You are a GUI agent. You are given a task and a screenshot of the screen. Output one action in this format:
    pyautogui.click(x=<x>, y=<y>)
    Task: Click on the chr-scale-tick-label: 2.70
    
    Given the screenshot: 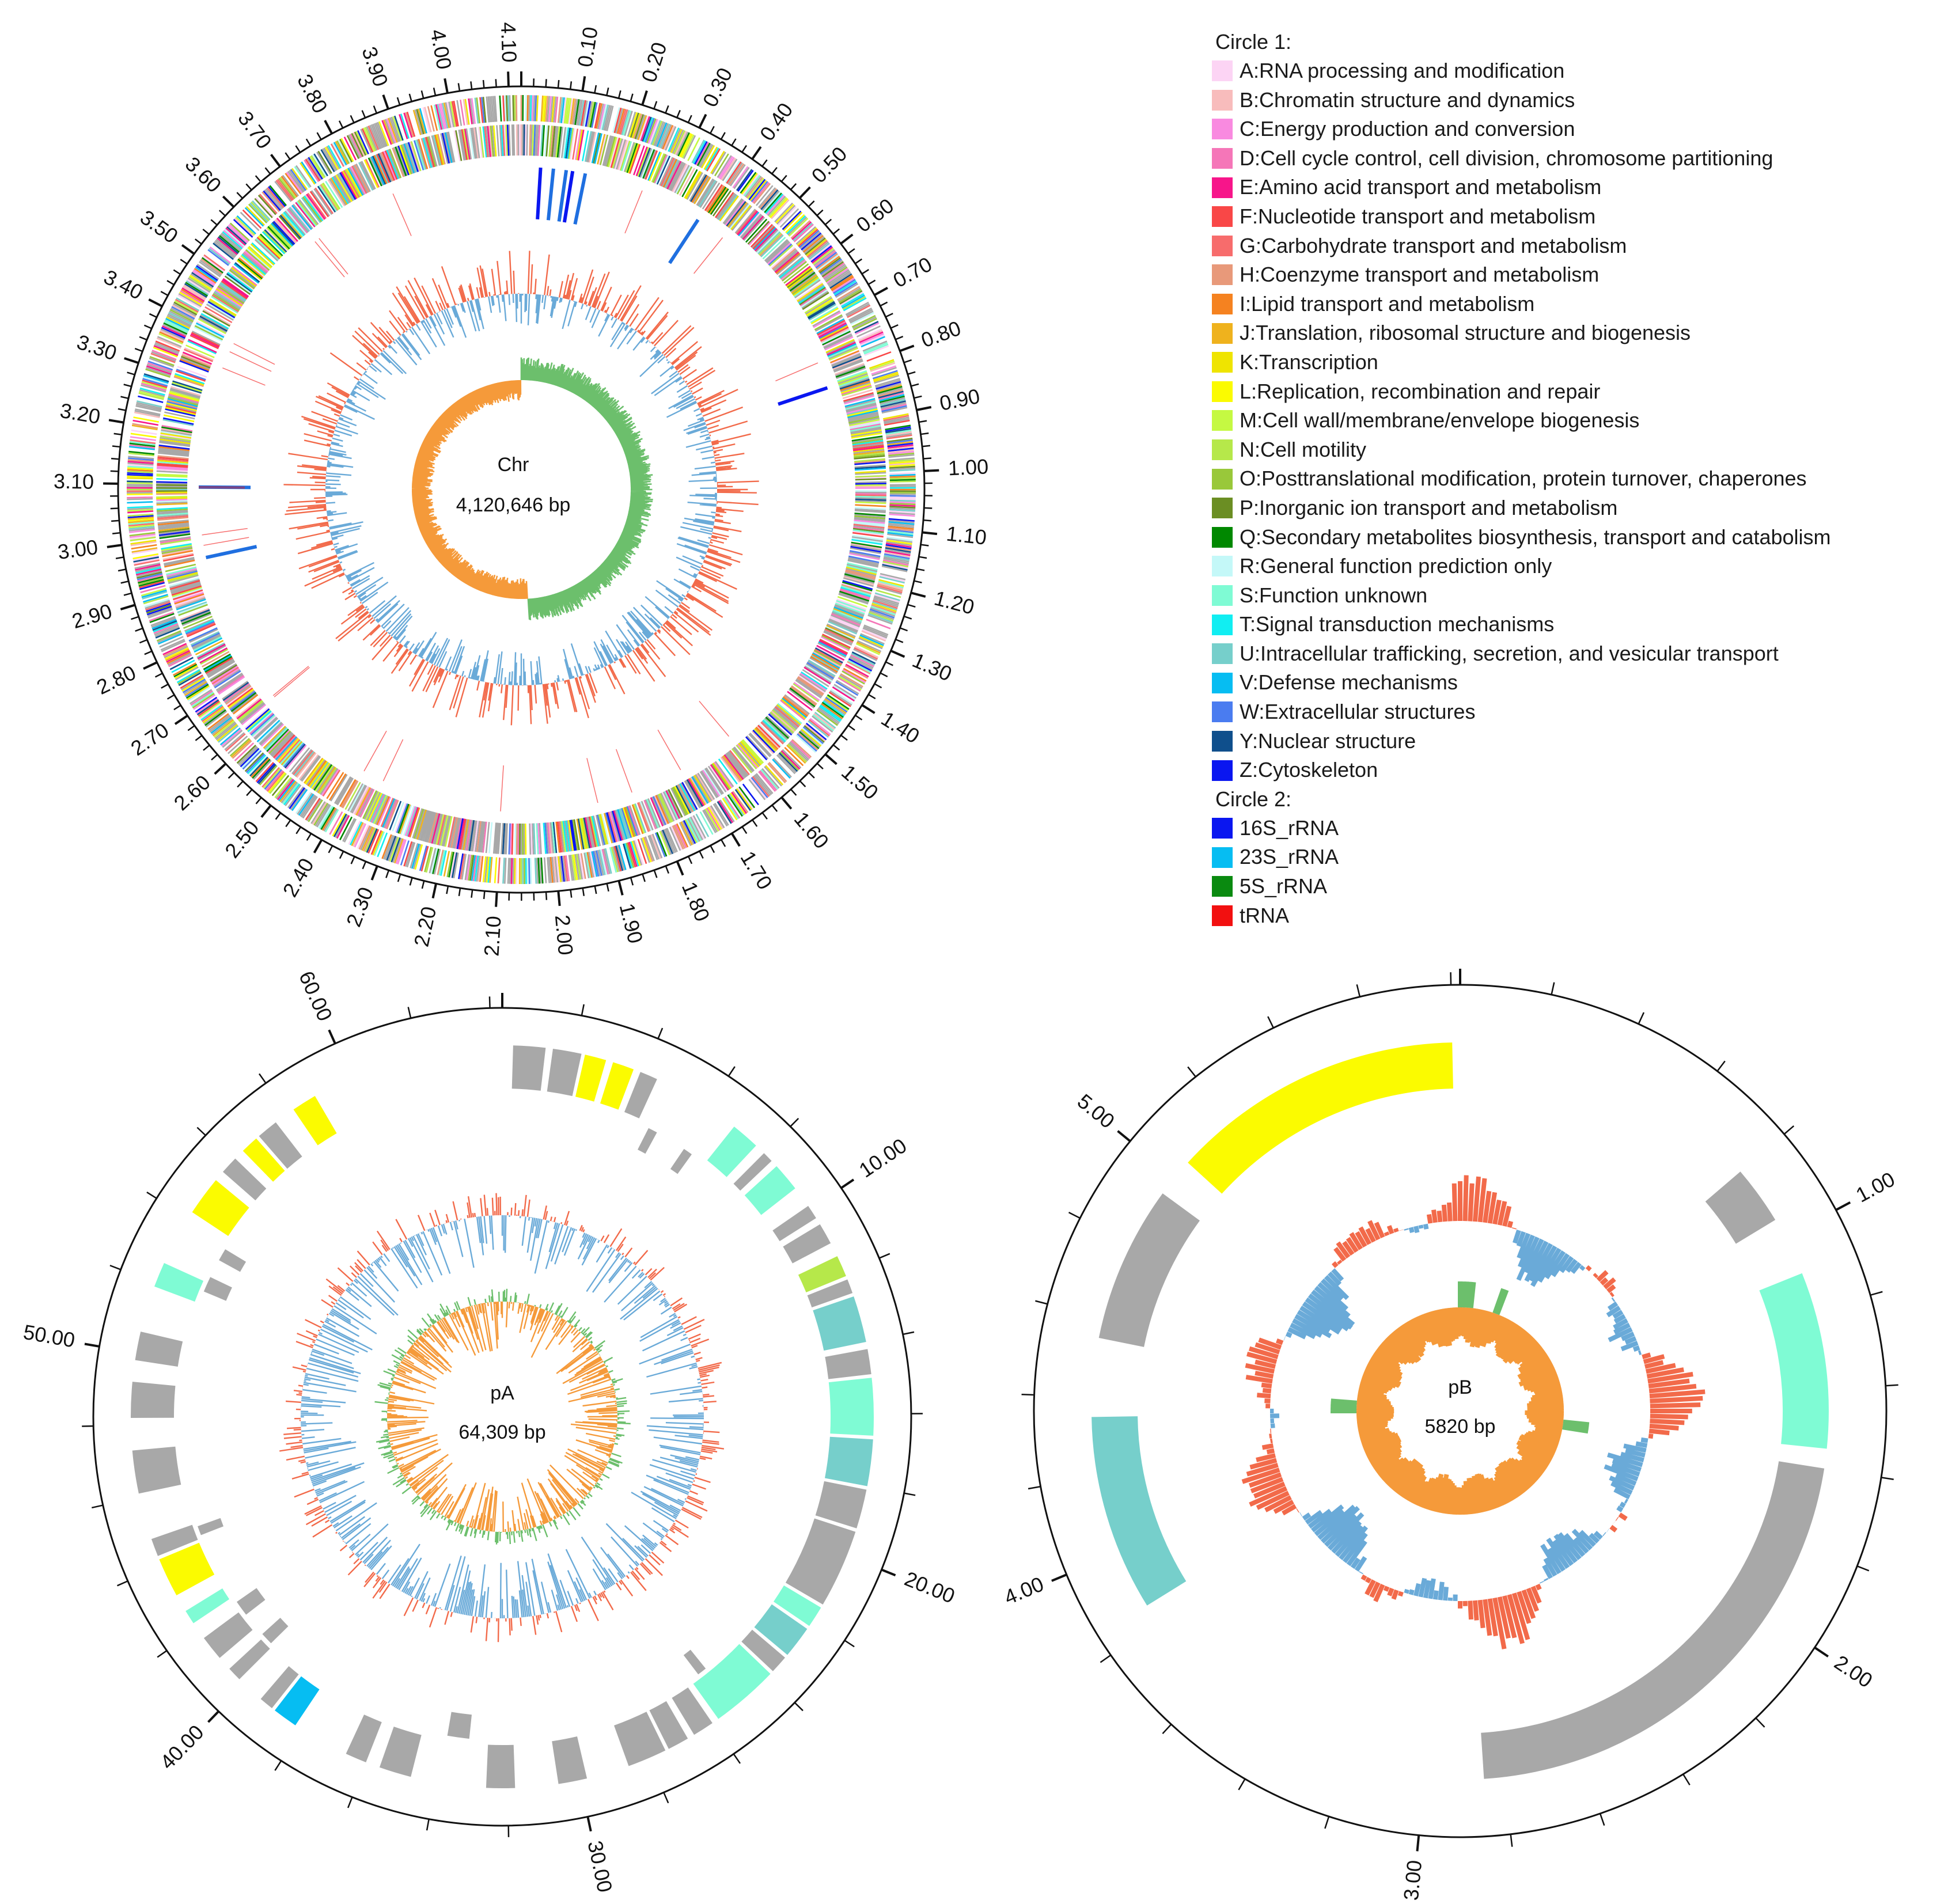 What is the action you would take?
    pyautogui.click(x=149, y=739)
    